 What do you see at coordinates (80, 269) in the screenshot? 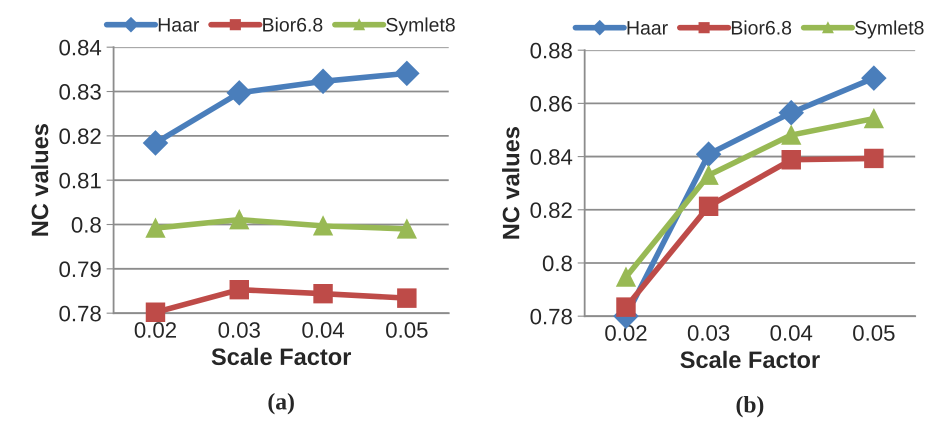
I see `y-tick-label: 0.79` at bounding box center [80, 269].